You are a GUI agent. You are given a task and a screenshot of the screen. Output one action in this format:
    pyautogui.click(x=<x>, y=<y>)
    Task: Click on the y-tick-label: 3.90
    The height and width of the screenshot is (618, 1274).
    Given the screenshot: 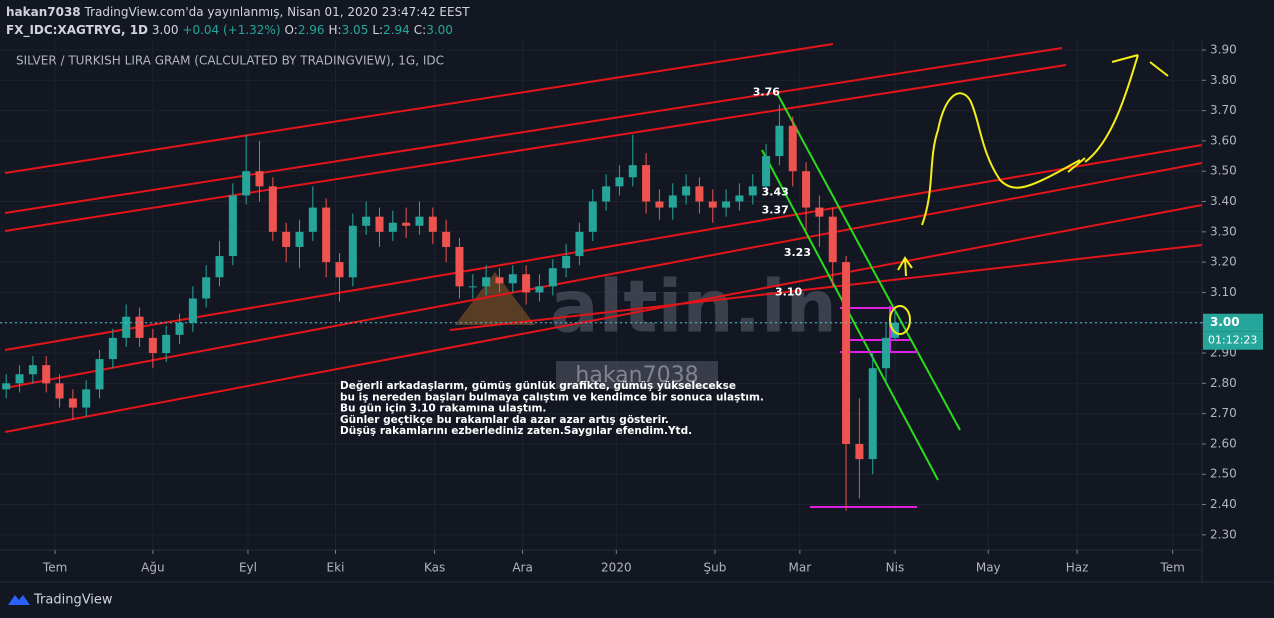 What is the action you would take?
    pyautogui.click(x=1223, y=50)
    